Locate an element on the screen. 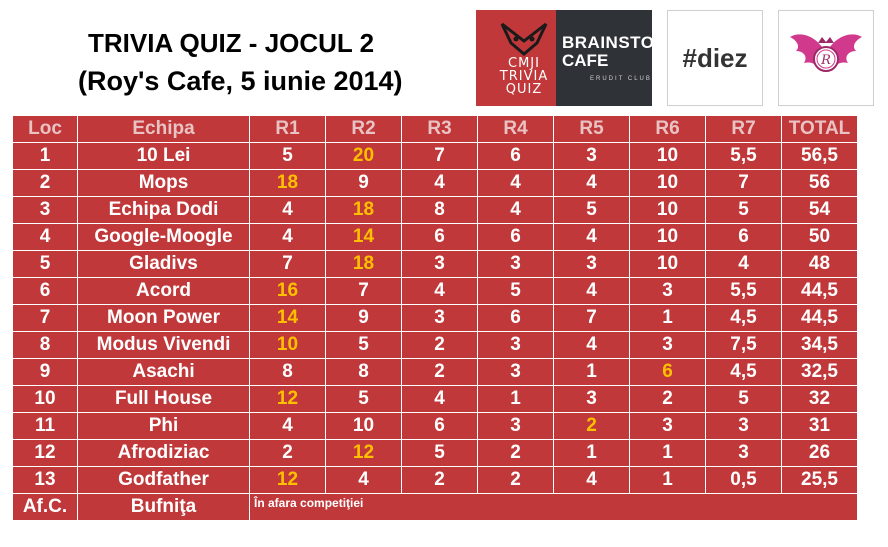 The image size is (888, 547). table-row: 13 Godfather 12 4 2 2 4 1 0,5 25,5 is located at coordinates (435, 480).